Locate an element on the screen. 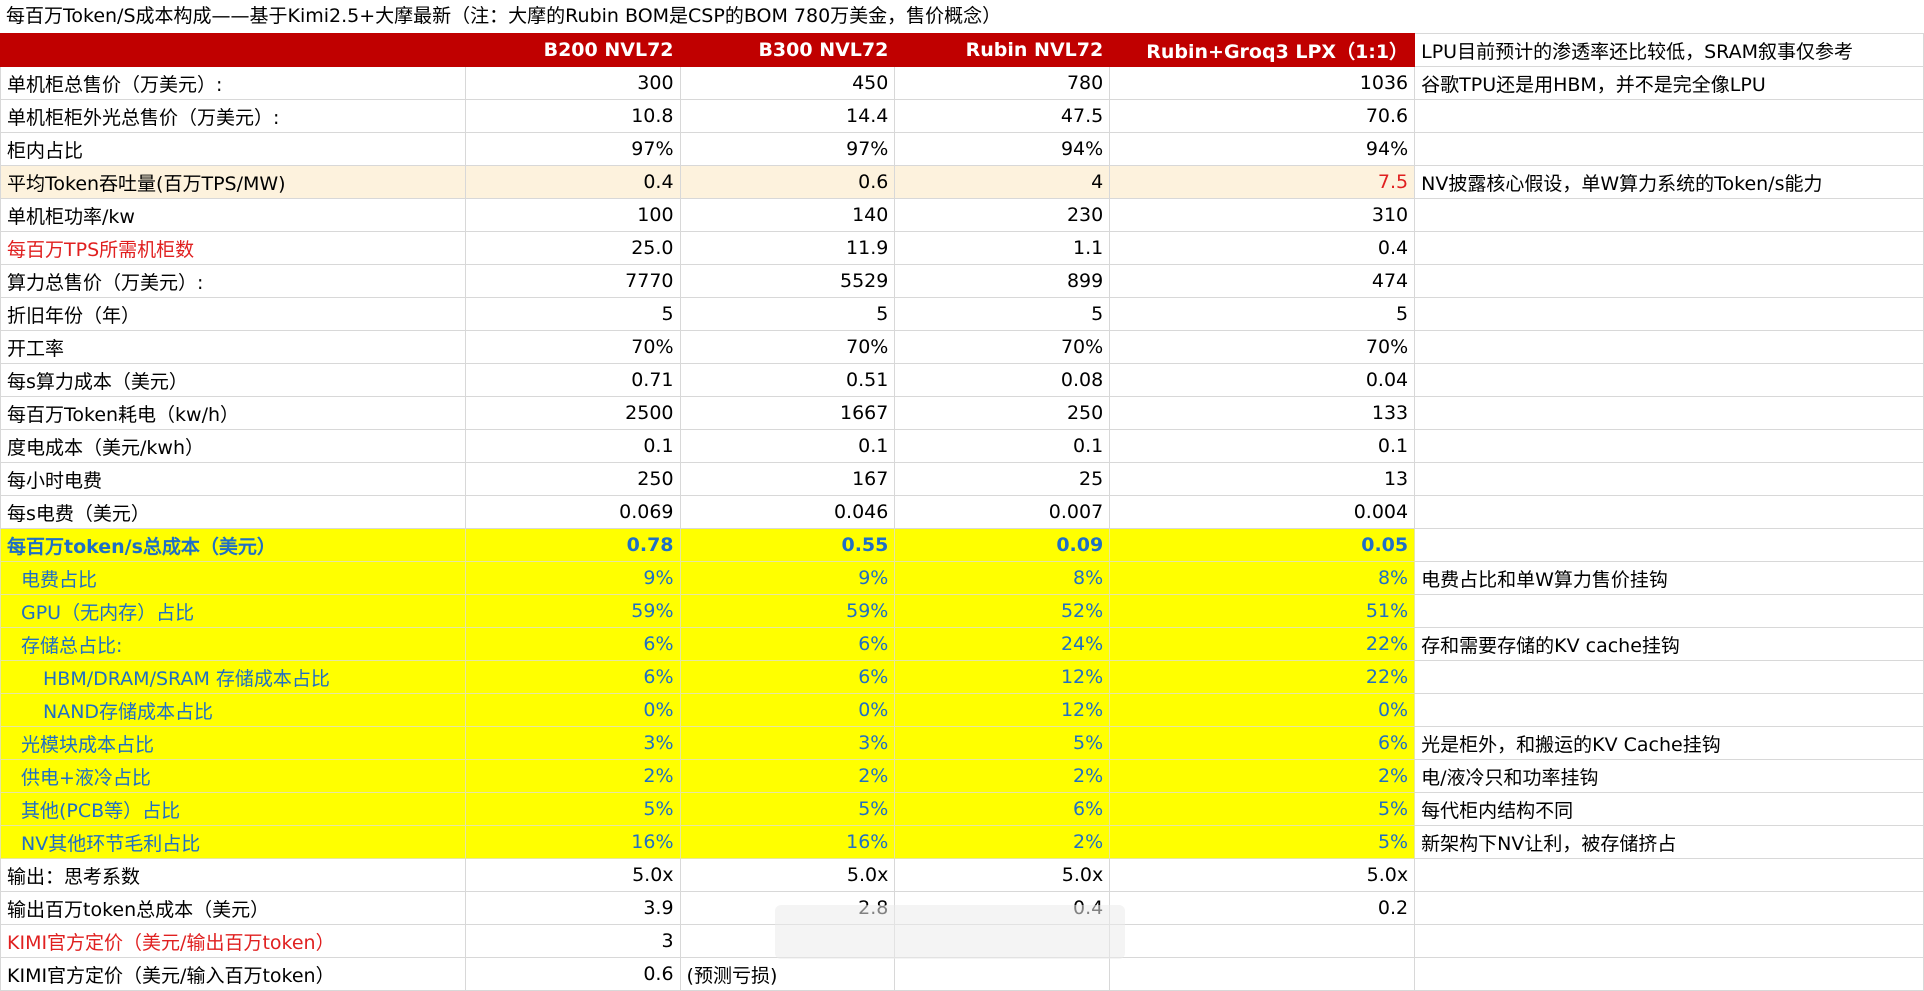 The image size is (1924, 991). header-note: LPU目前预计的渗透率还比较低，SRAM叙事仅参考 is located at coordinates (1669, 50).